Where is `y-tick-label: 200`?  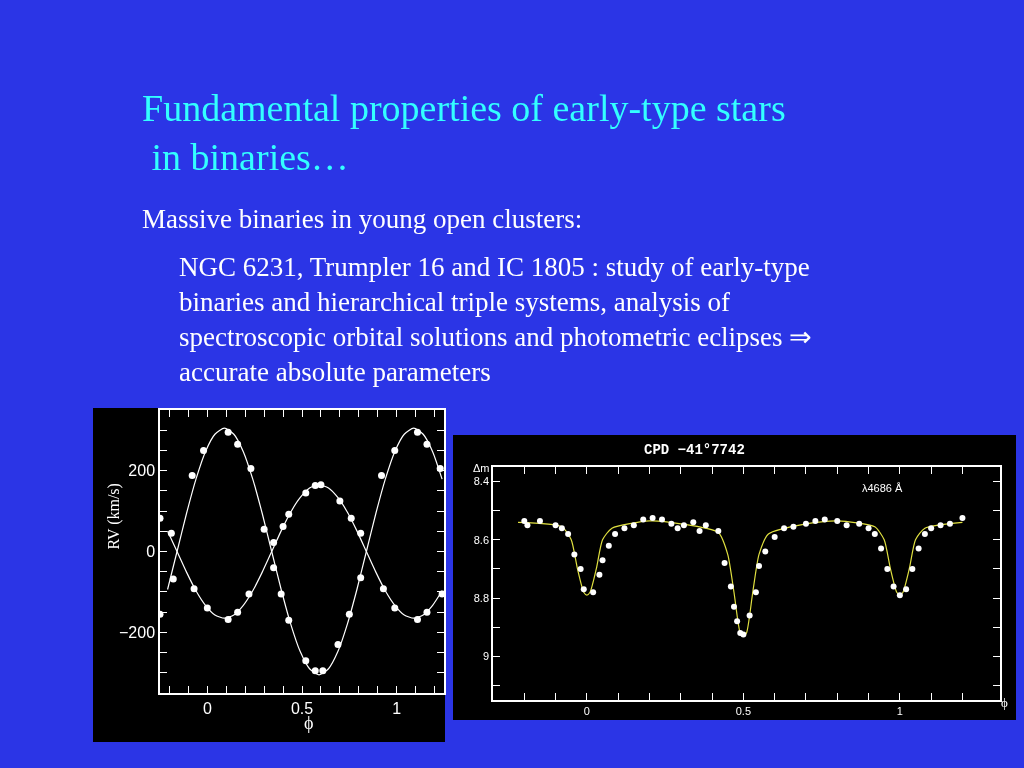
y-tick-label: 200 is located at coordinates (142, 471).